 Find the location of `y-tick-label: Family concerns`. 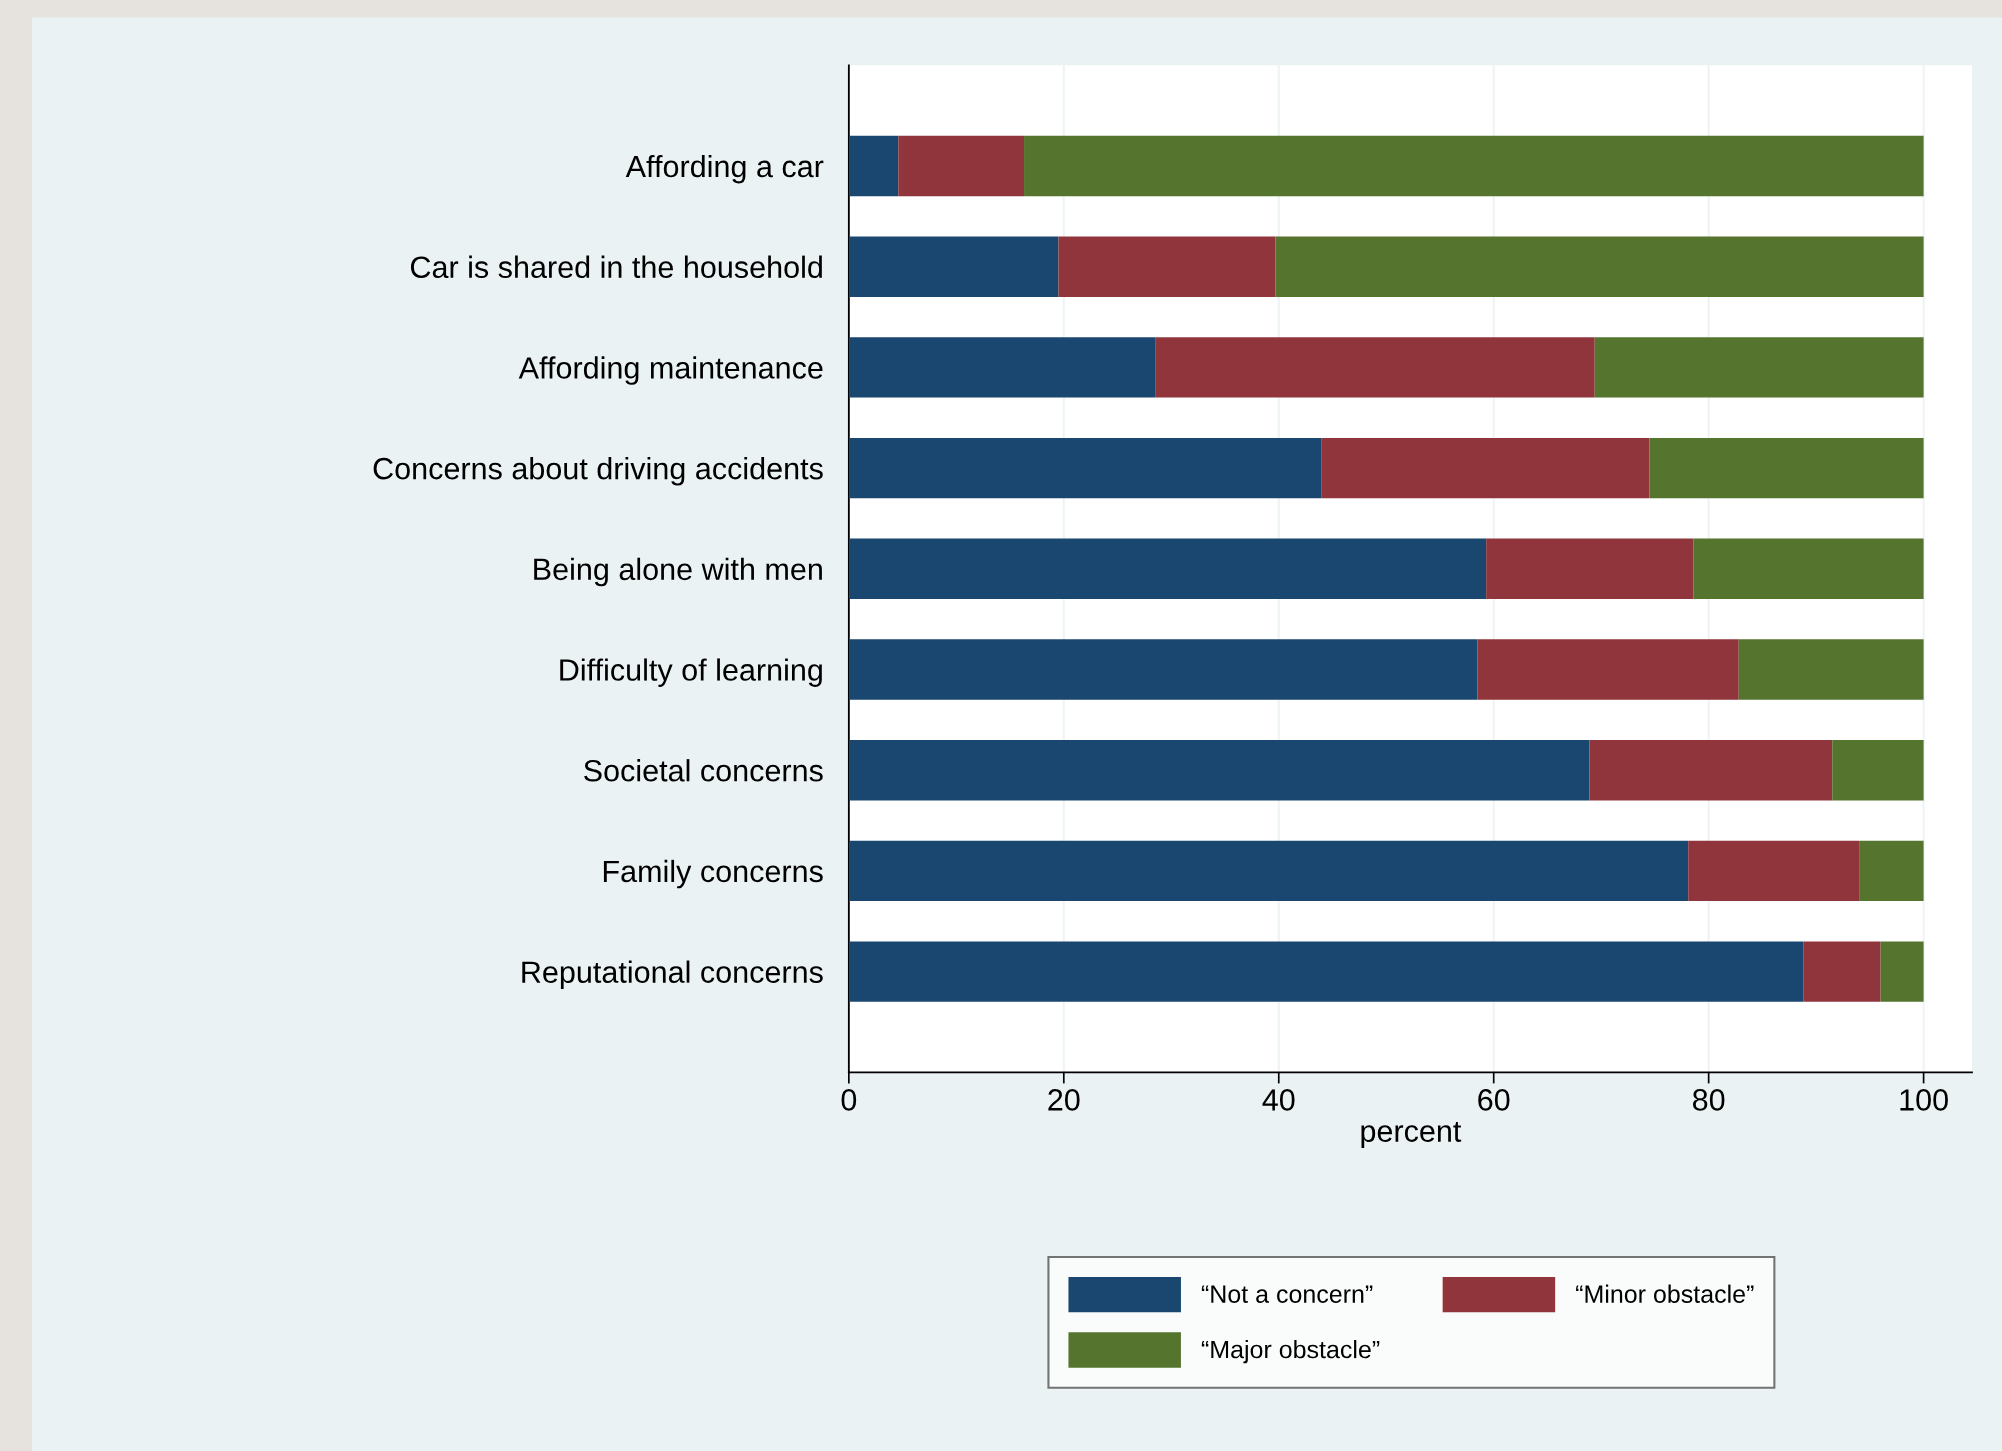

y-tick-label: Family concerns is located at coordinates (713, 874).